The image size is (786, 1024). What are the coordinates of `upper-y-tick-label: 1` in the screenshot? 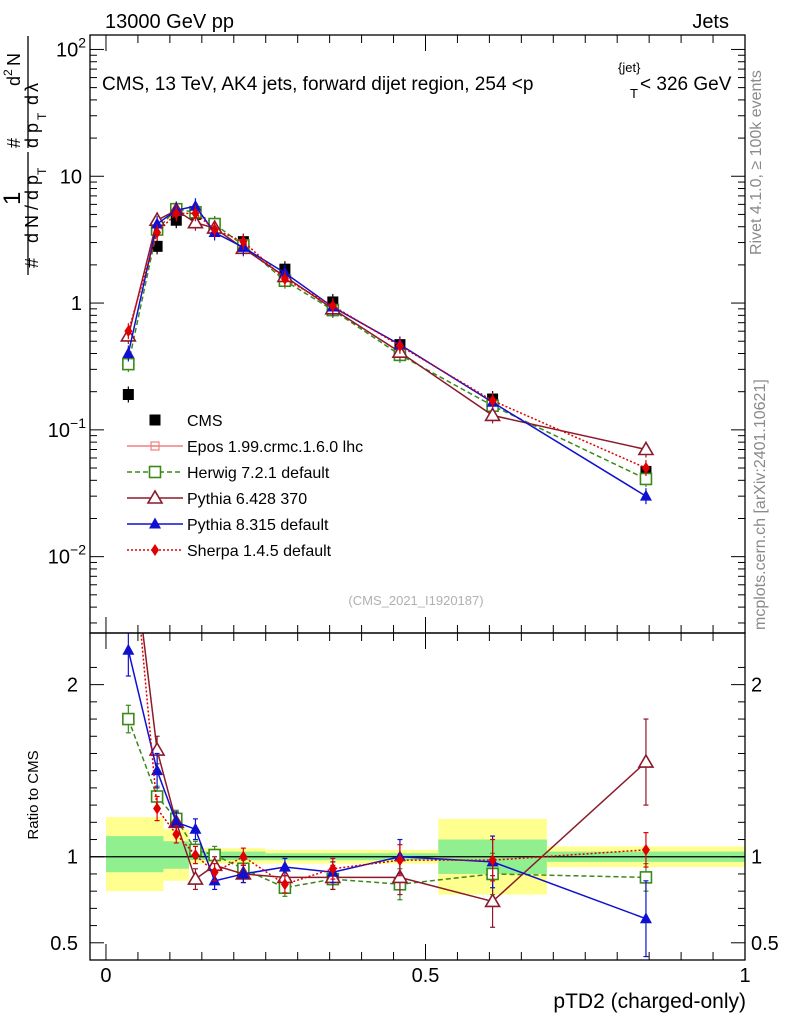 It's located at (76, 304).